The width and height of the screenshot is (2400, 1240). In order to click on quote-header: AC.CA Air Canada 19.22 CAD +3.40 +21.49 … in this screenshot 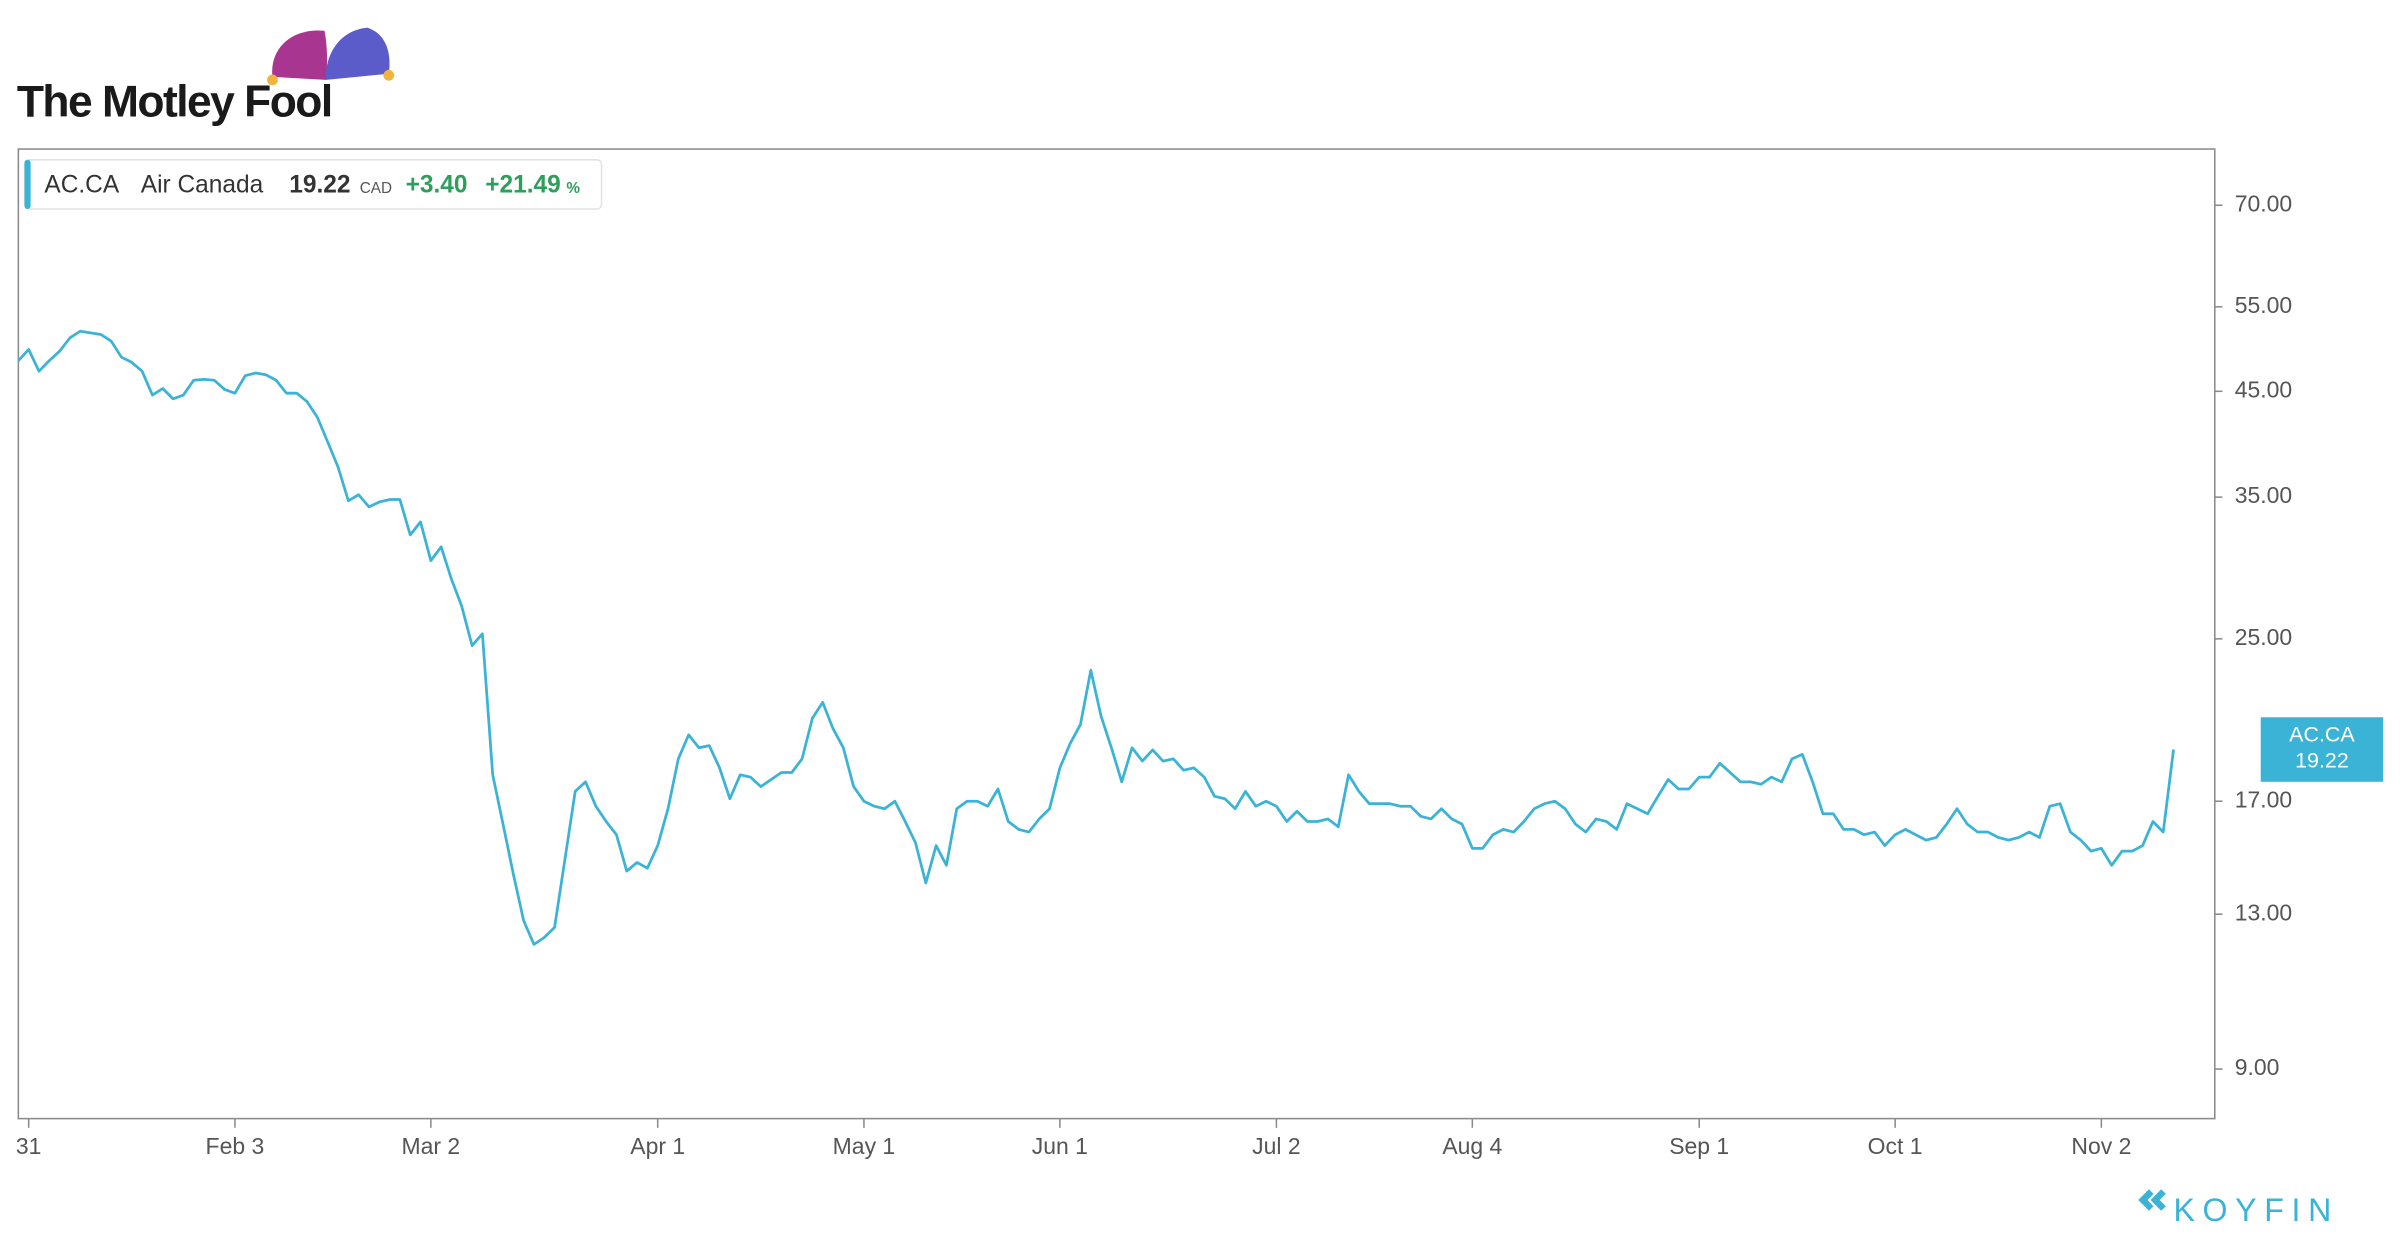, I will do `click(313, 184)`.